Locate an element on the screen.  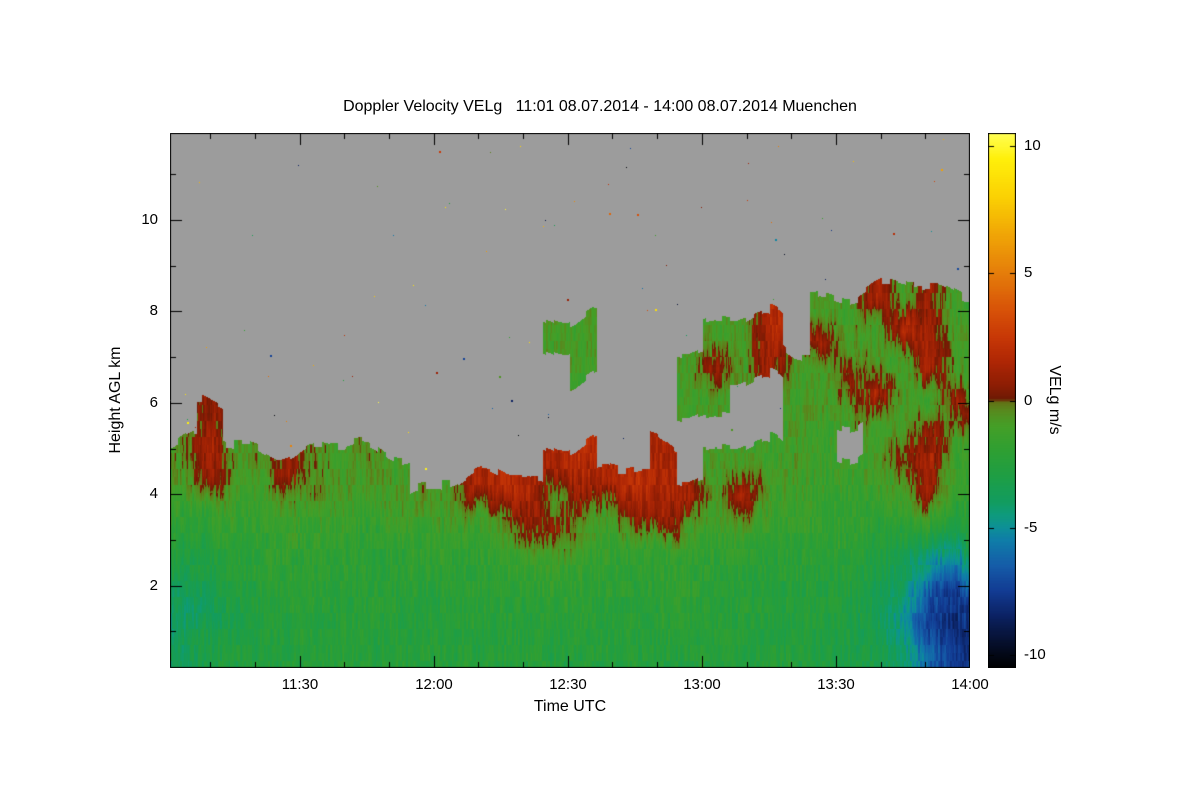
colorbar-tick-label: -5 is located at coordinates (1031, 527).